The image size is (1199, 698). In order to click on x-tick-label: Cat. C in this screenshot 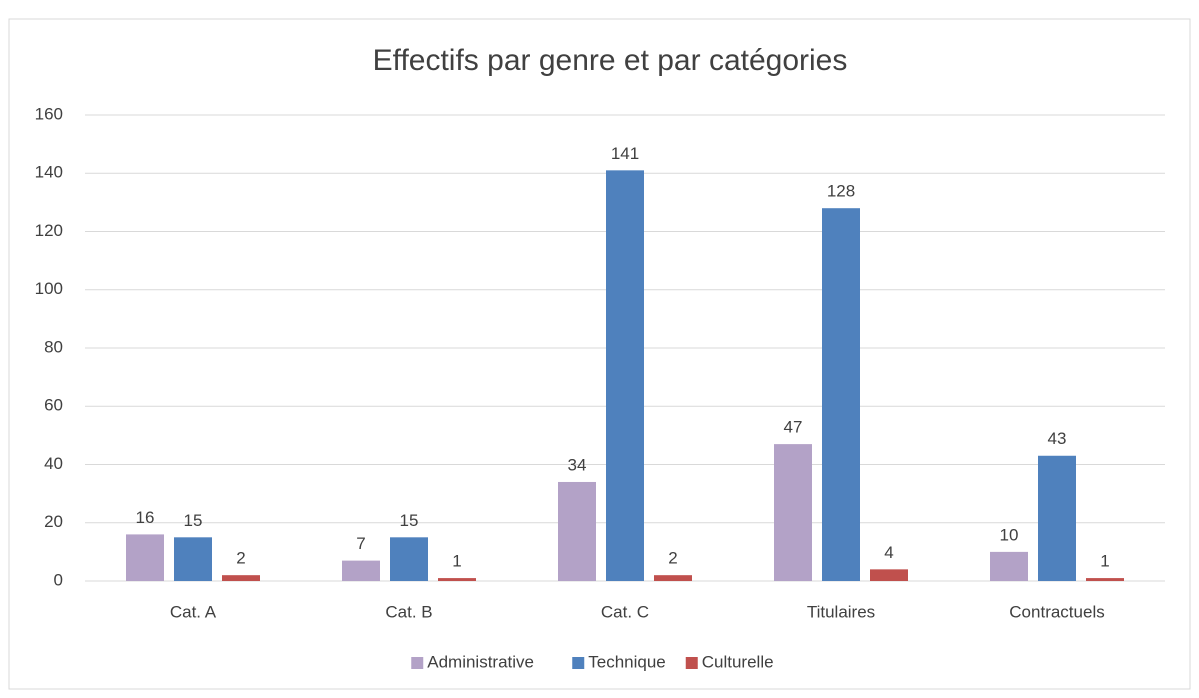, I will do `click(625, 611)`.